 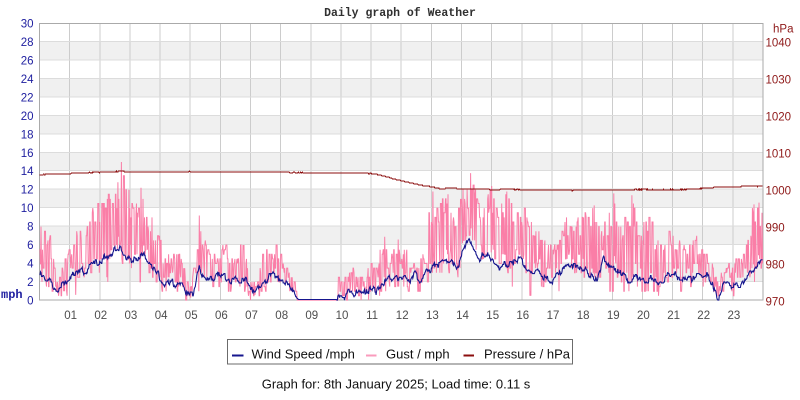 What do you see at coordinates (432, 316) in the screenshot?
I see `svg-text: 13` at bounding box center [432, 316].